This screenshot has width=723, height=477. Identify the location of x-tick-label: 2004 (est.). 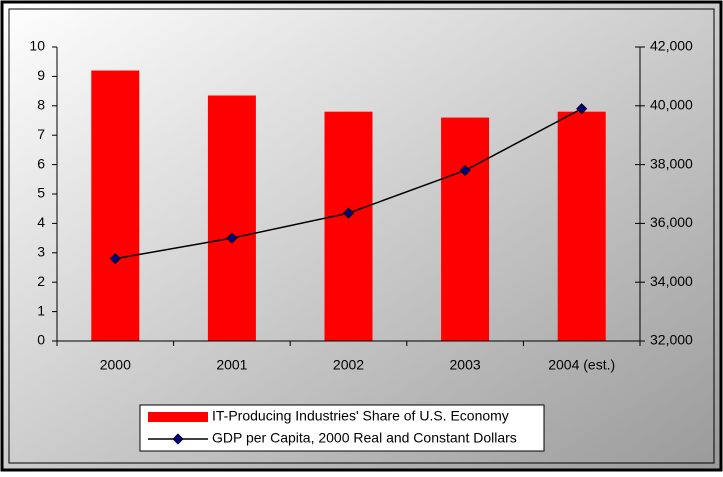
(581, 365).